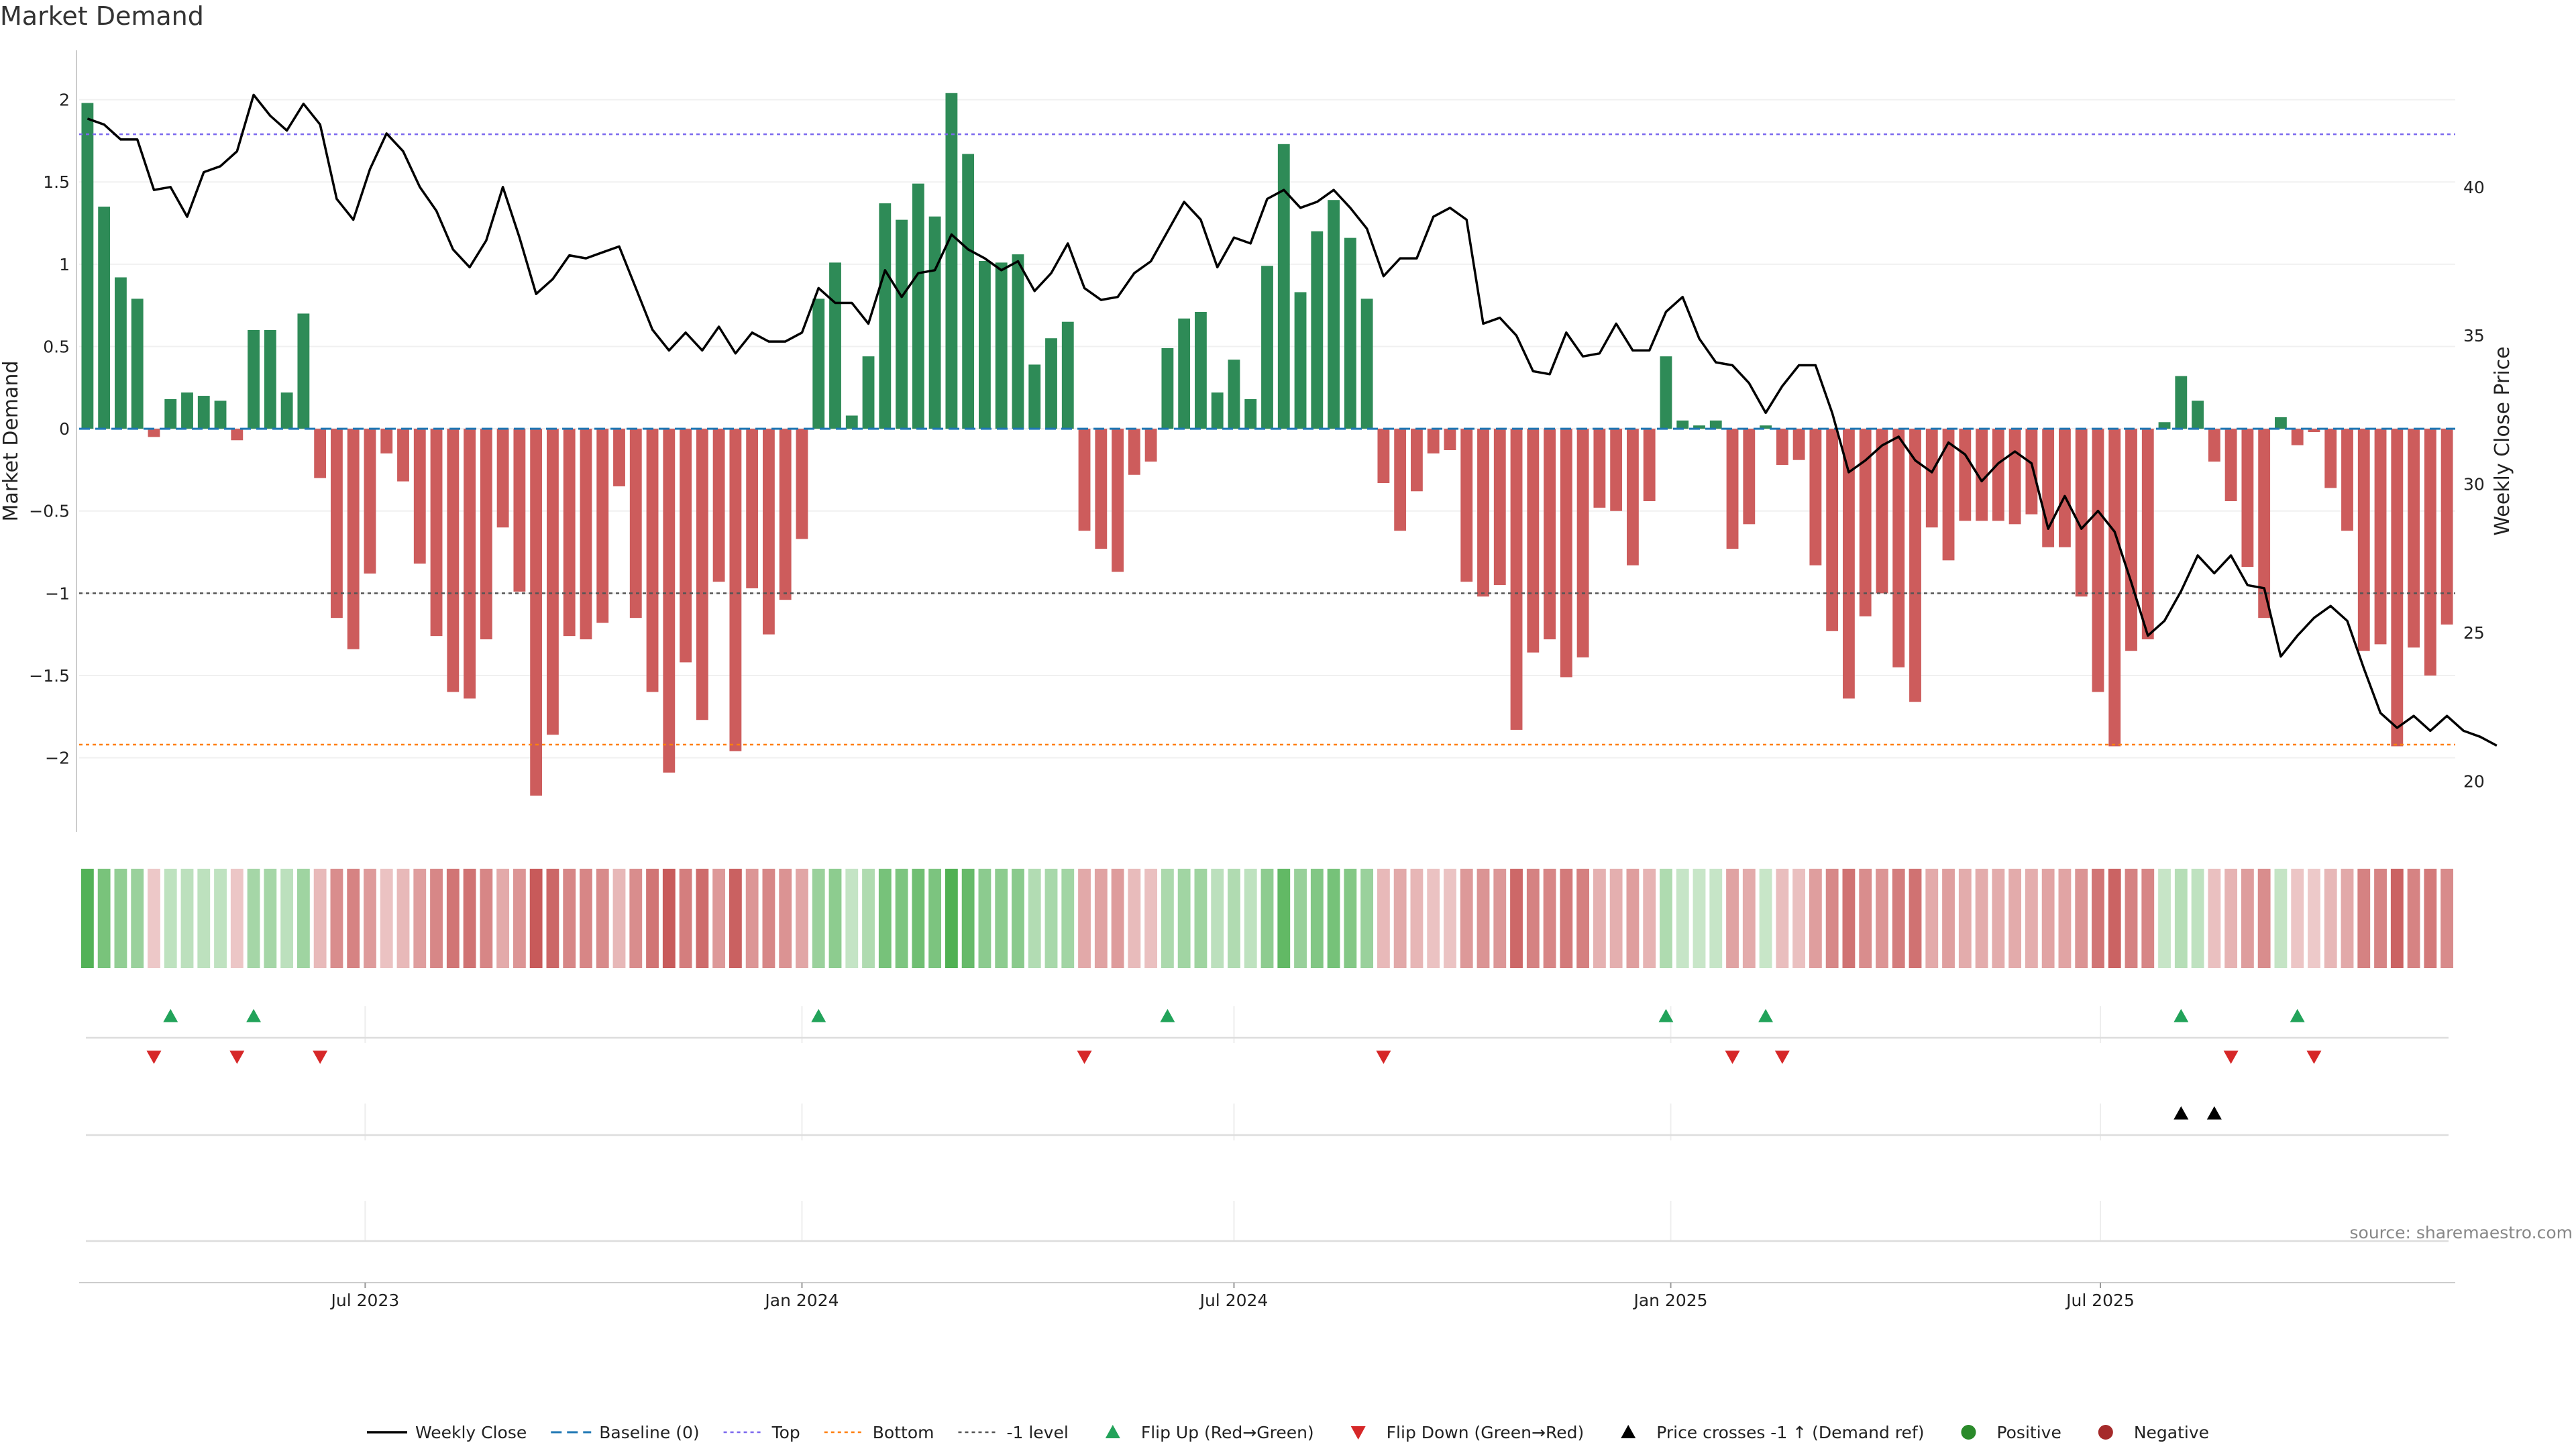 Image resolution: width=2576 pixels, height=1449 pixels. I want to click on heat-strip, so click(1267, 918).